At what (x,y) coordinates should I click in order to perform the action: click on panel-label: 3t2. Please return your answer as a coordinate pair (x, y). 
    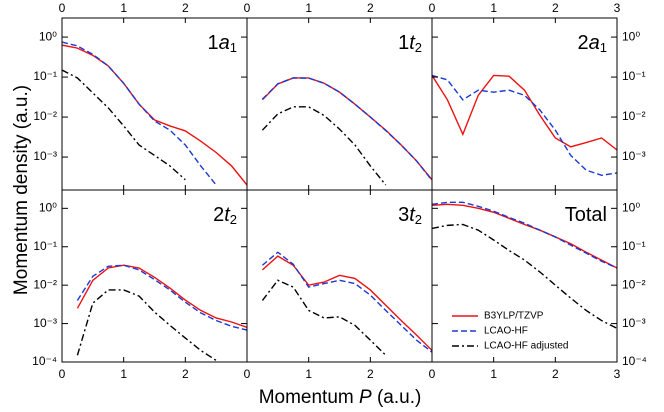
    Looking at the image, I should click on (410, 215).